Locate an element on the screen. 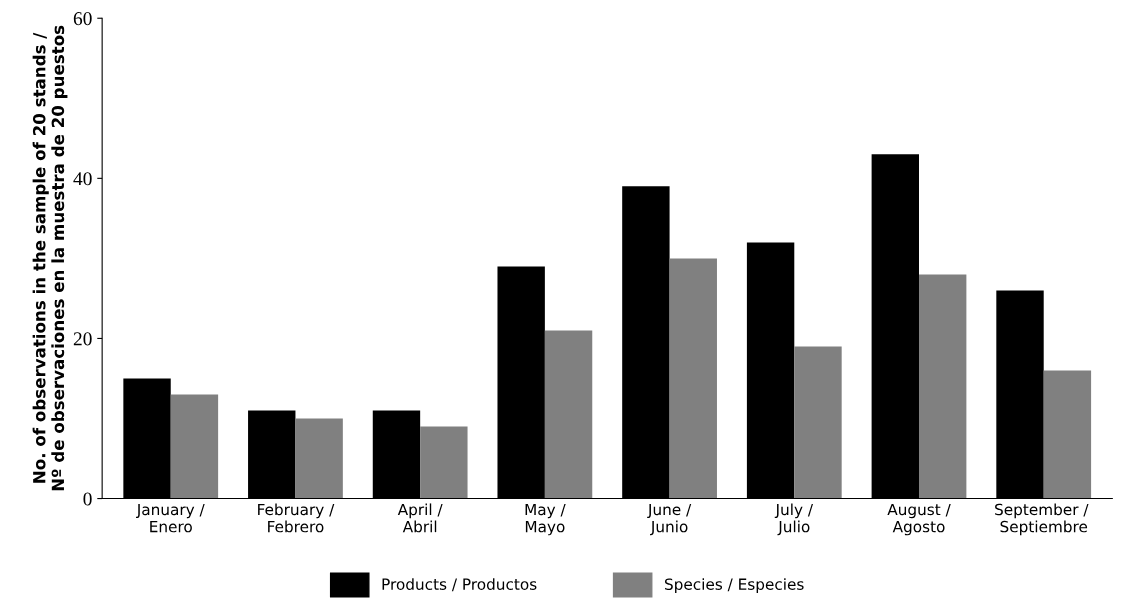  y-tick-label: 40 is located at coordinates (82, 179).